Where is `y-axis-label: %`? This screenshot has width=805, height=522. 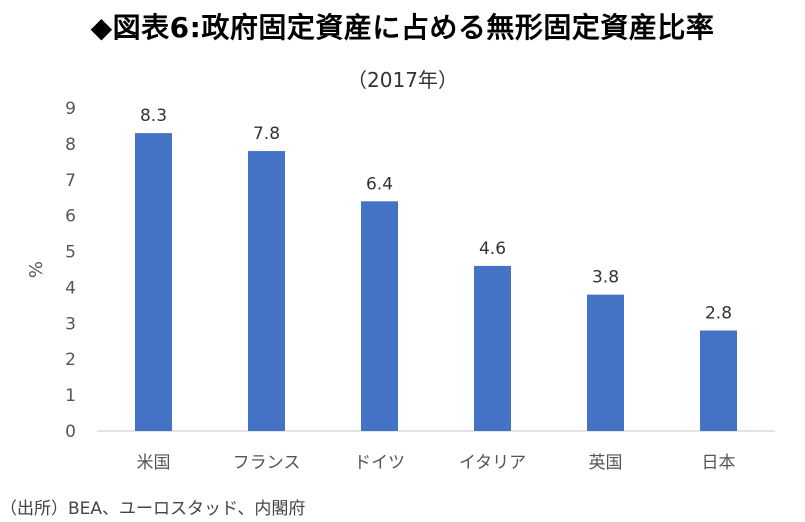
y-axis-label: % is located at coordinates (36, 269).